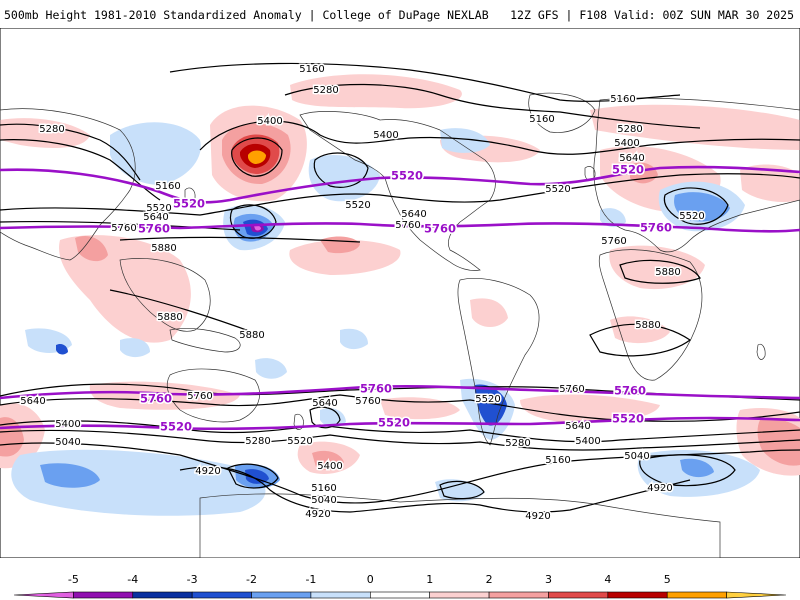 The height and width of the screenshot is (600, 800). I want to click on contour-5040-south, so click(400, 473).